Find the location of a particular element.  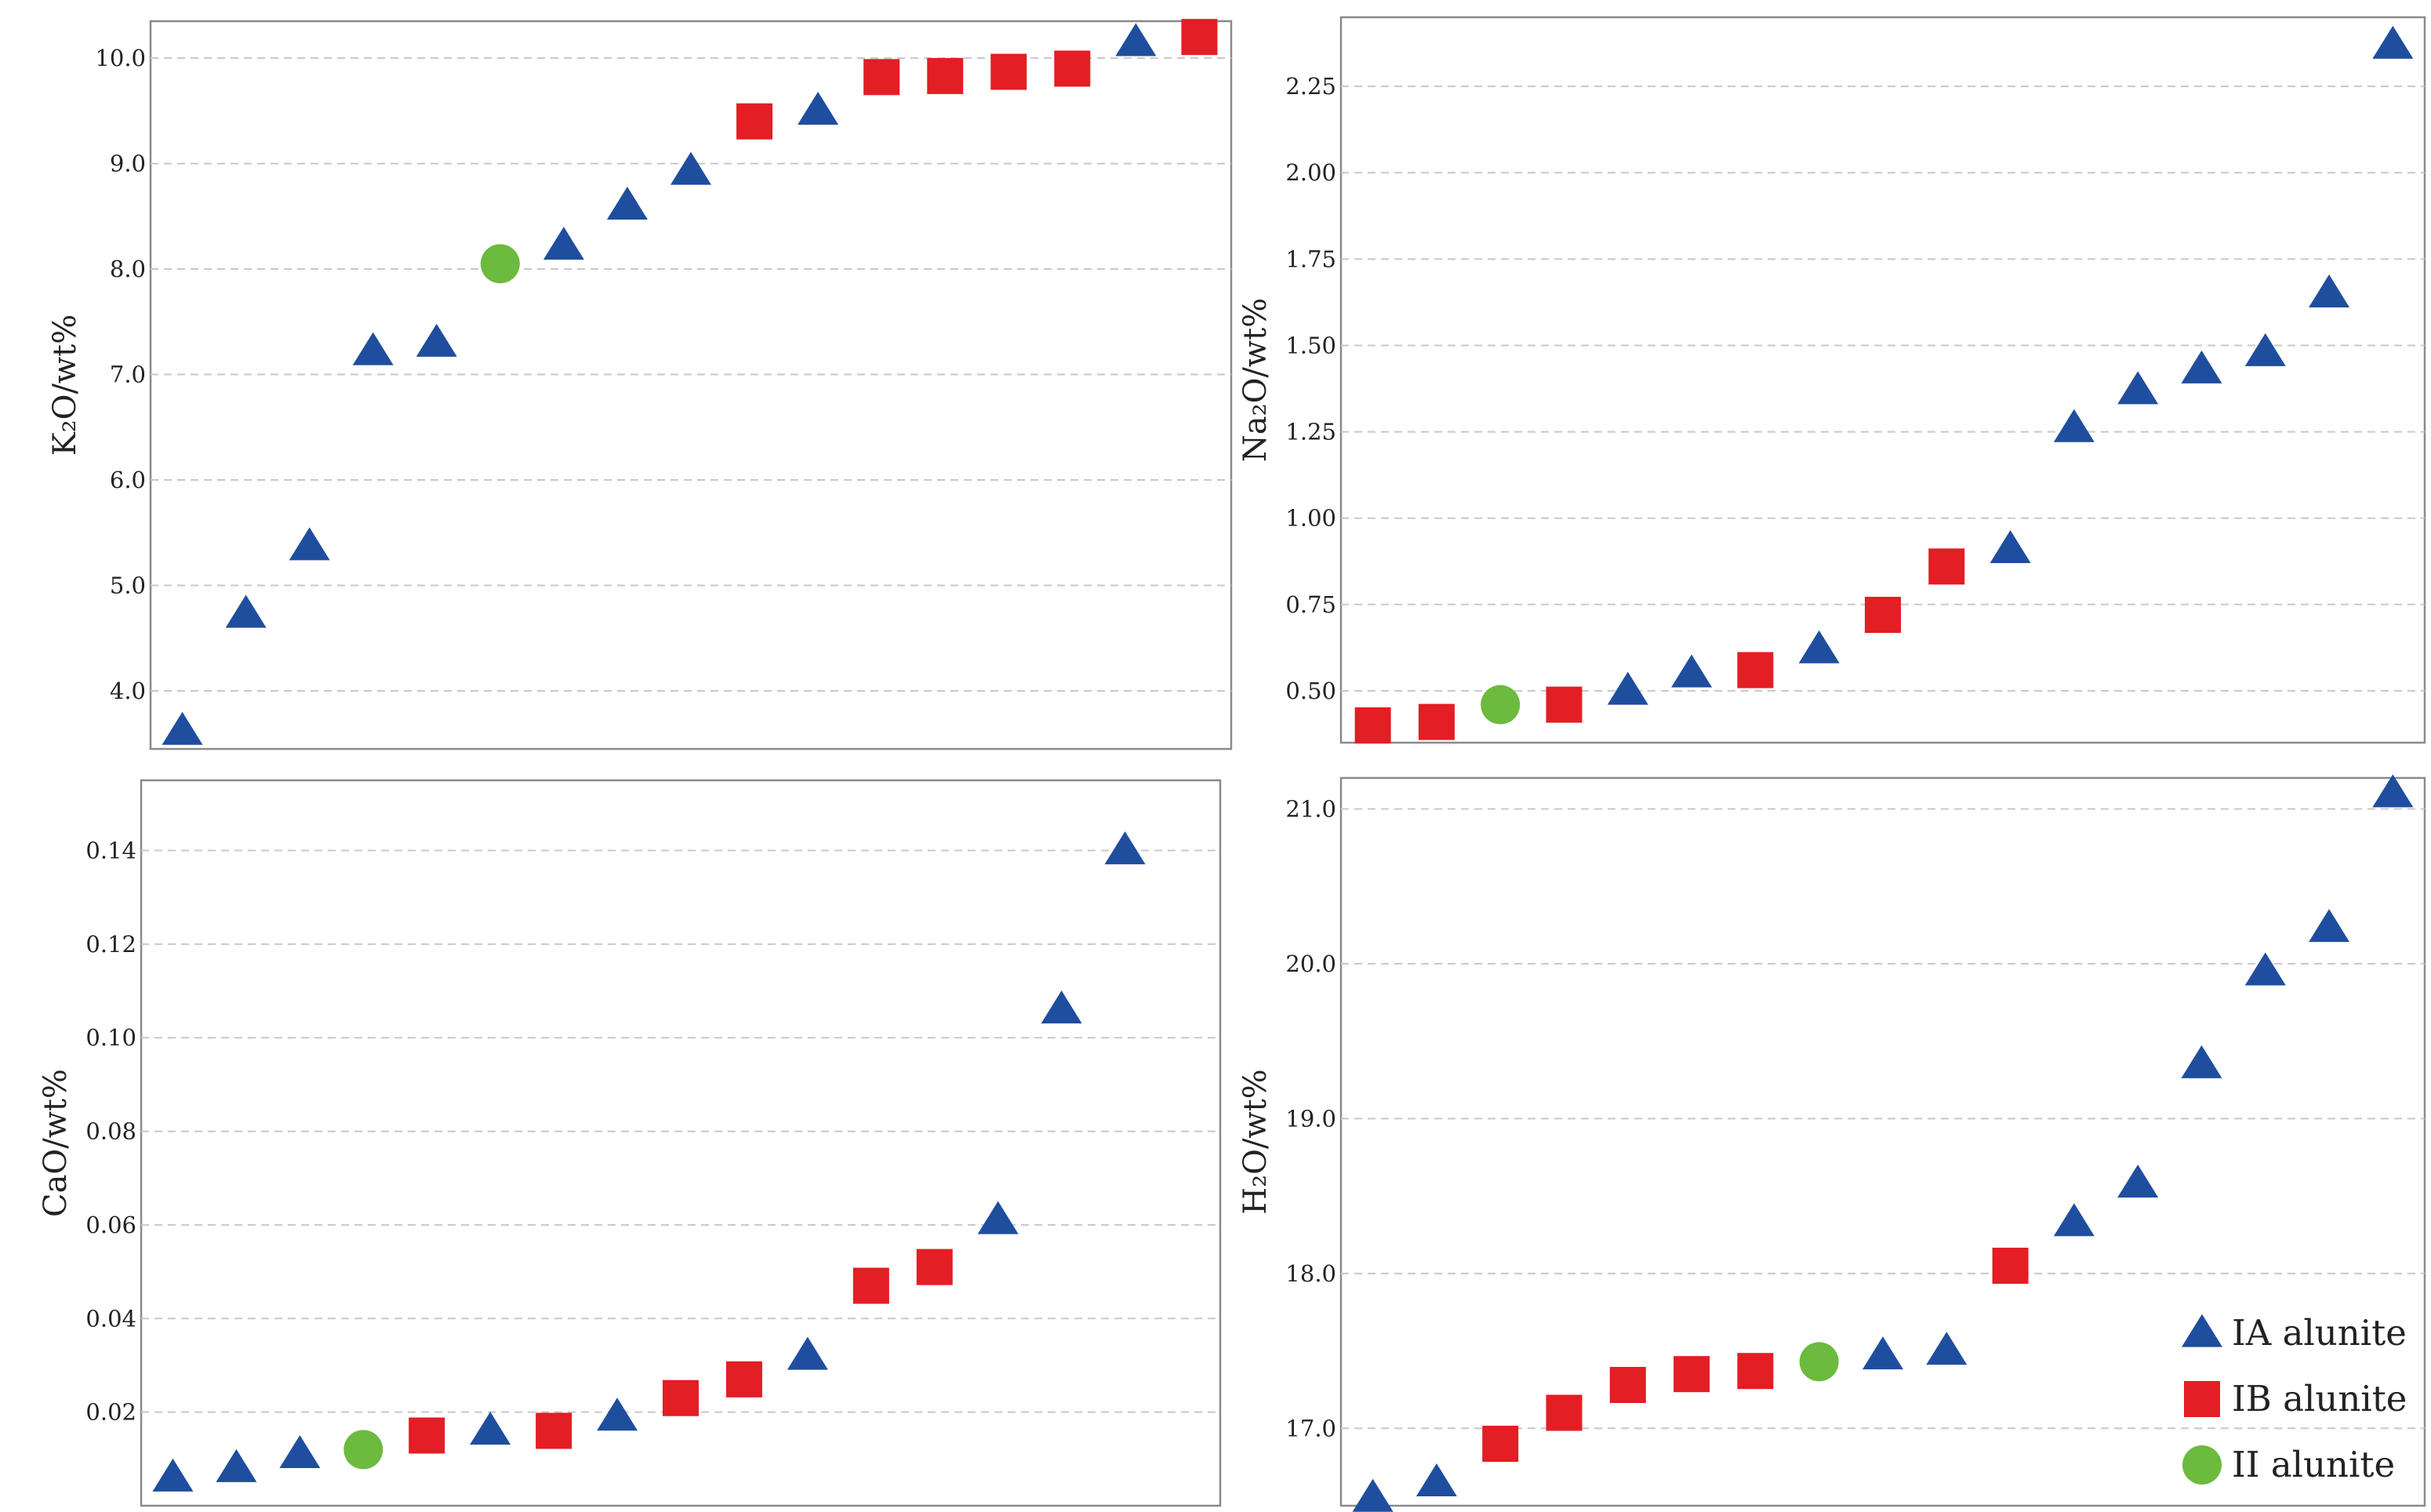

legend-label-ia: IA alunite is located at coordinates (2319, 1333).